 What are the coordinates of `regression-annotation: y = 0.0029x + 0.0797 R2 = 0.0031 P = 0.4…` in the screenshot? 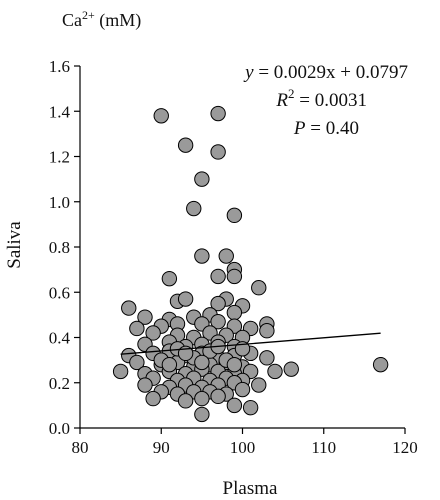 It's located at (325, 100).